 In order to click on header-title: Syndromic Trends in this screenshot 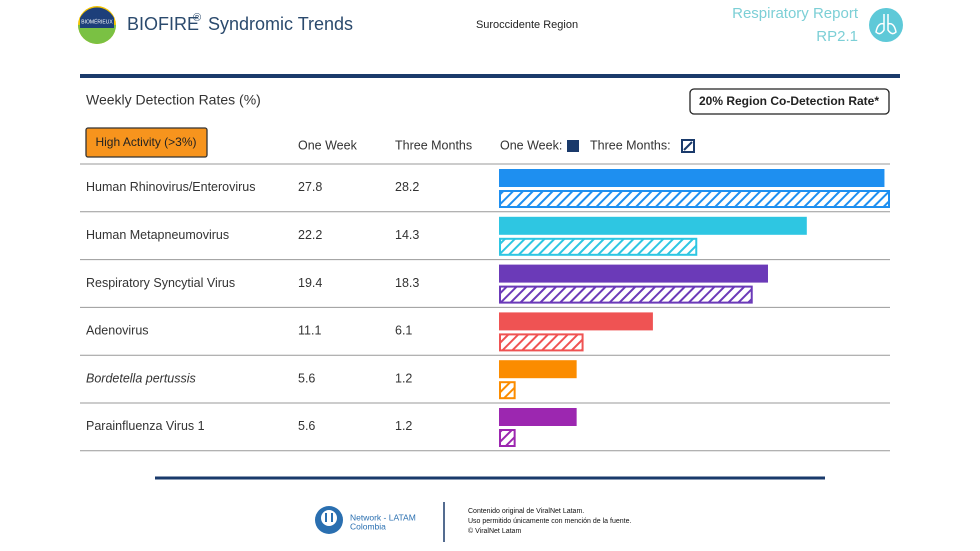, I will do `click(280, 24)`.